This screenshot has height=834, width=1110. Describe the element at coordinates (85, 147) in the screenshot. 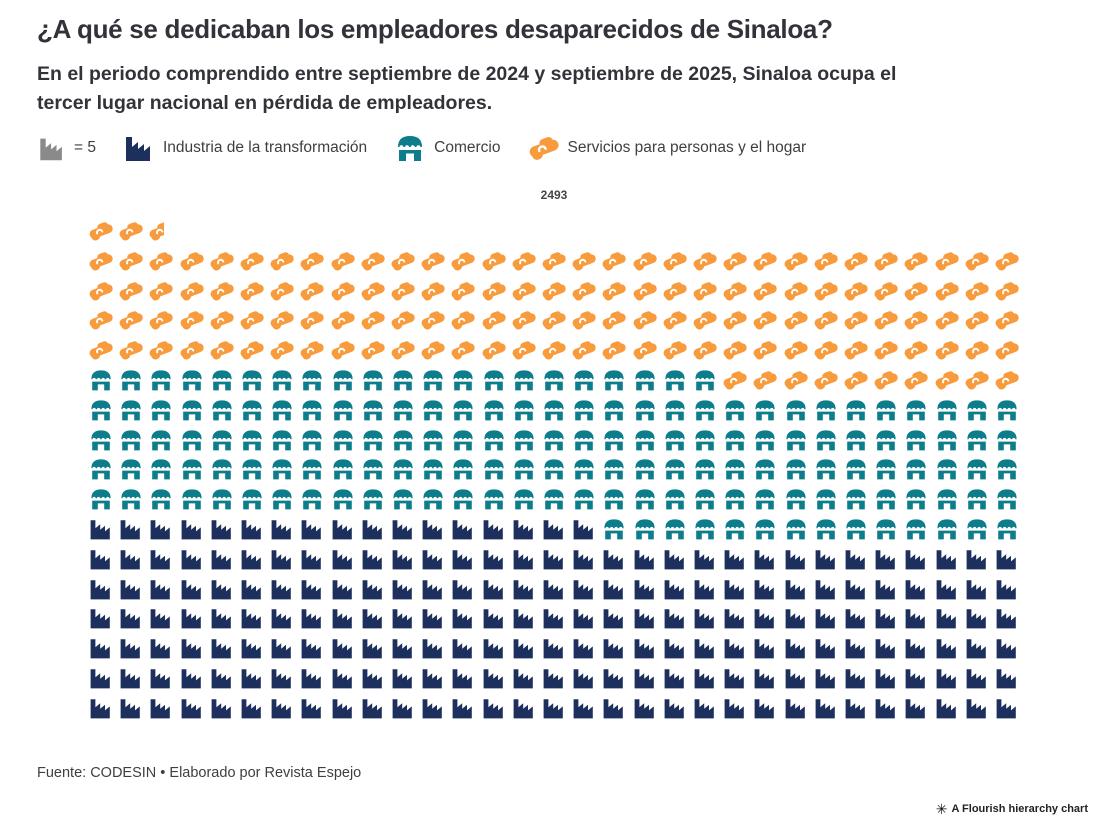

I see `legend-unit-label: = 5` at that location.